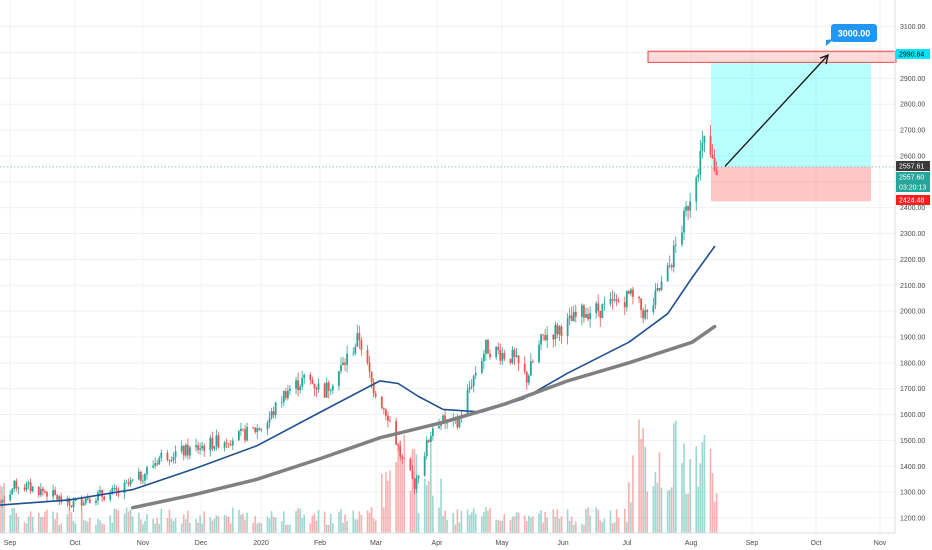 The height and width of the screenshot is (550, 932). Describe the element at coordinates (320, 543) in the screenshot. I see `x-tick-label: Feb` at that location.